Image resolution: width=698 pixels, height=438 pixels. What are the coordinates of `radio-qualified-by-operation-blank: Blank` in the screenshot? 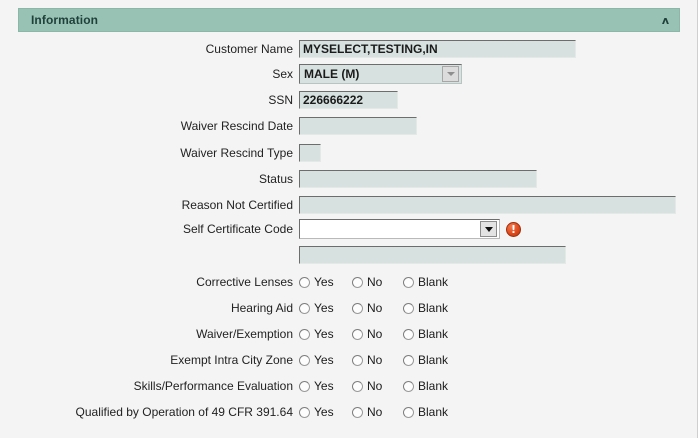 It's located at (431, 412).